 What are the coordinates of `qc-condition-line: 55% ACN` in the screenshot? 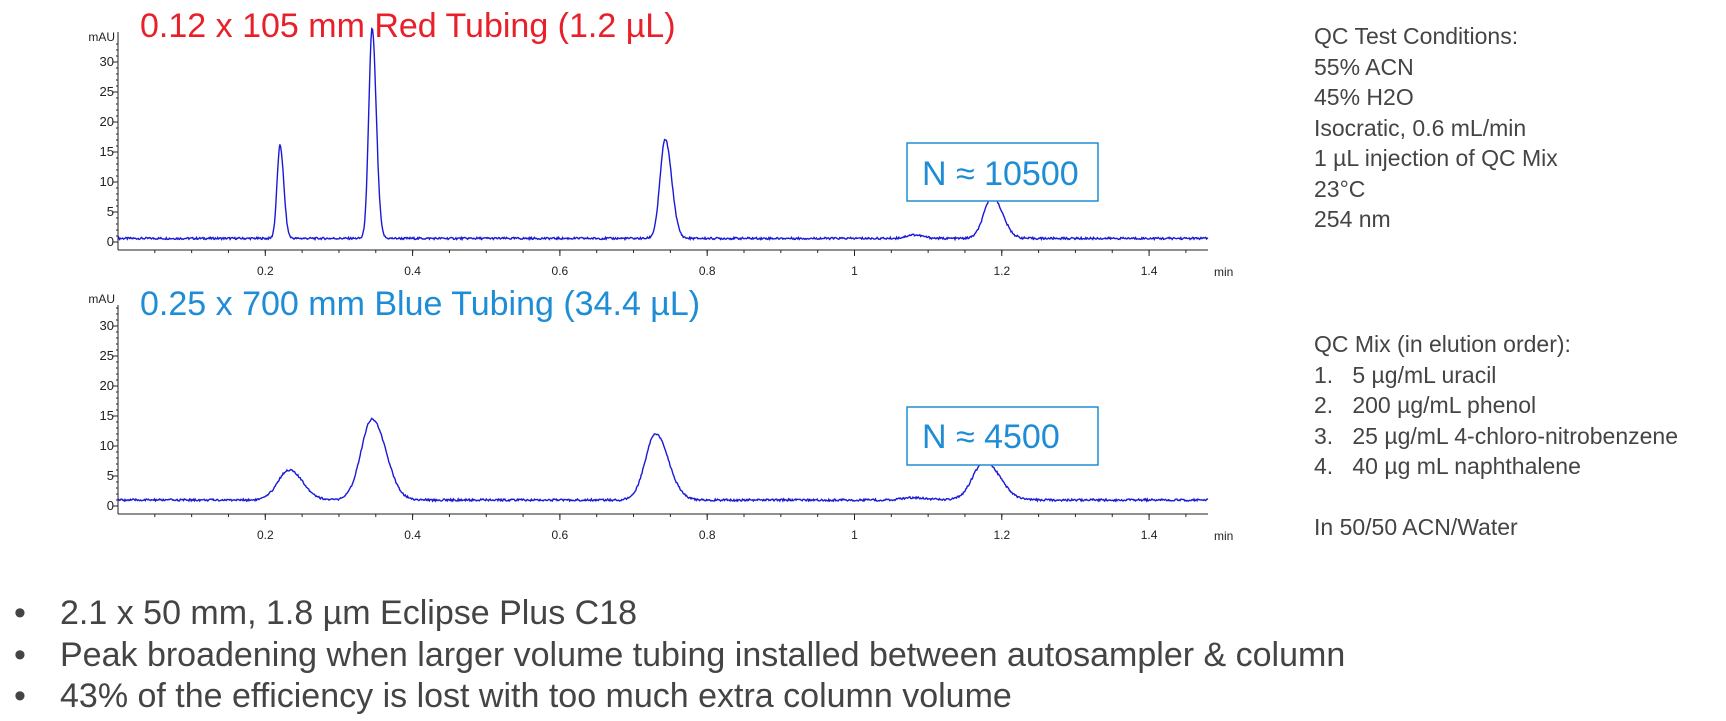 It's located at (1364, 66).